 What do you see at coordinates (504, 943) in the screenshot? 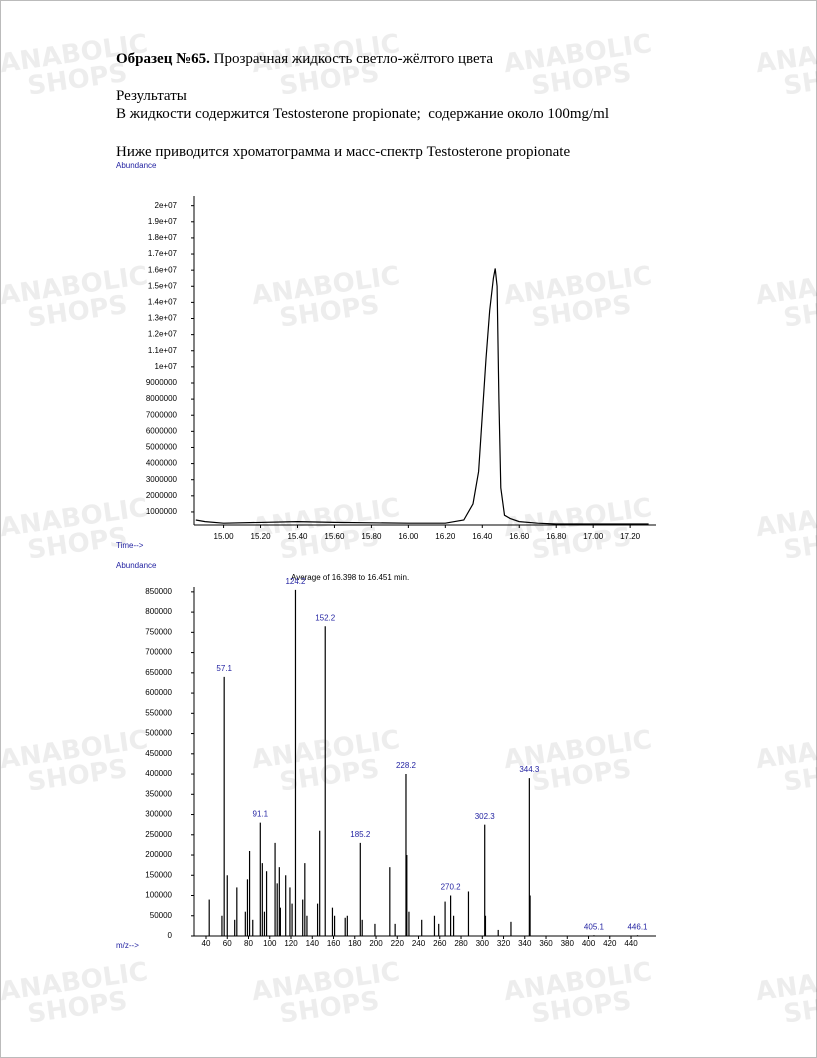
I see `x-tick-label: 320` at bounding box center [504, 943].